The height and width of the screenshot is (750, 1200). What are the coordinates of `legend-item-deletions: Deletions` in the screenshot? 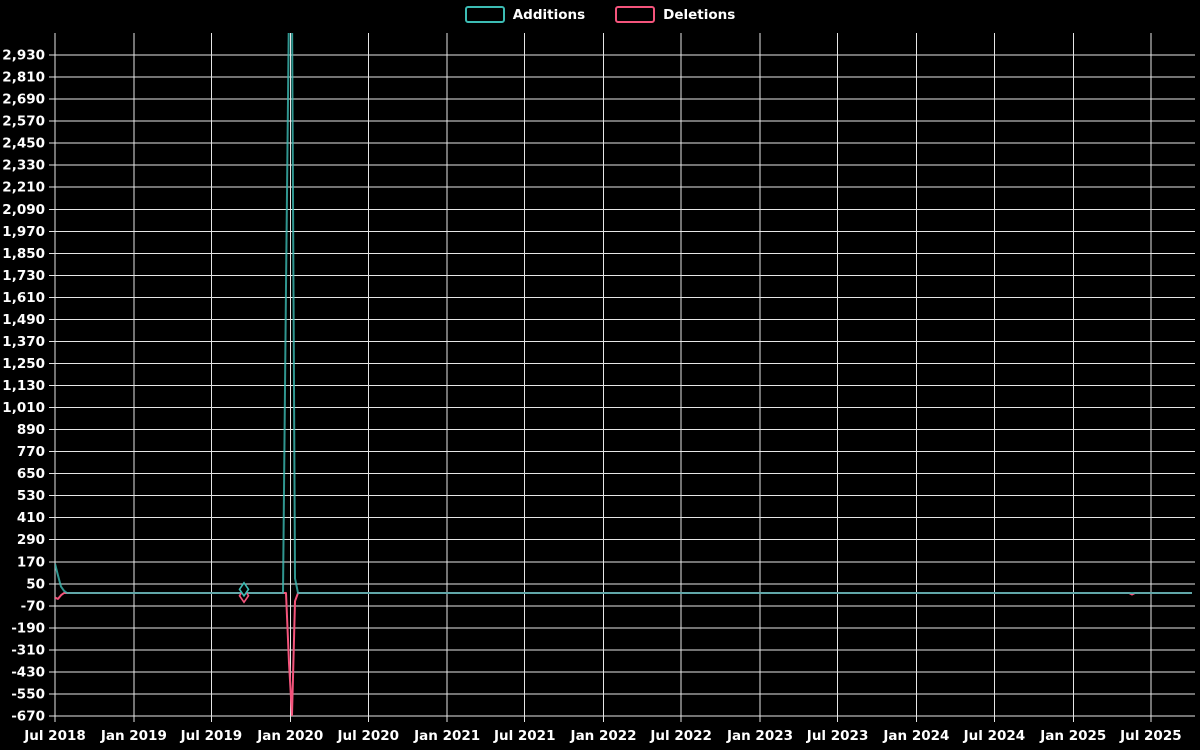 It's located at (675, 14).